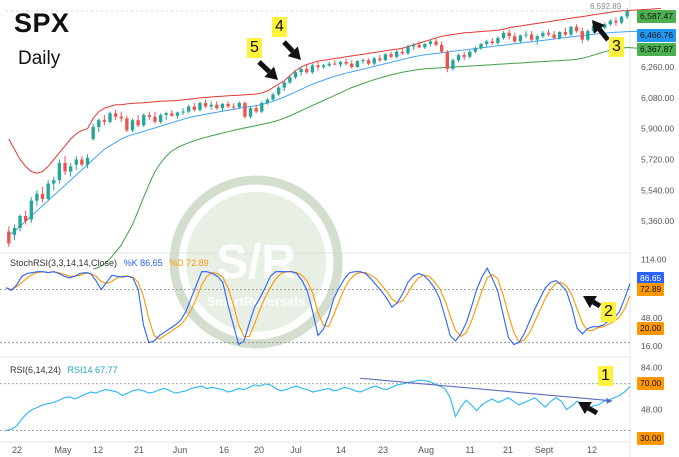  What do you see at coordinates (592, 450) in the screenshot?
I see `x-axis-tick: 12` at bounding box center [592, 450].